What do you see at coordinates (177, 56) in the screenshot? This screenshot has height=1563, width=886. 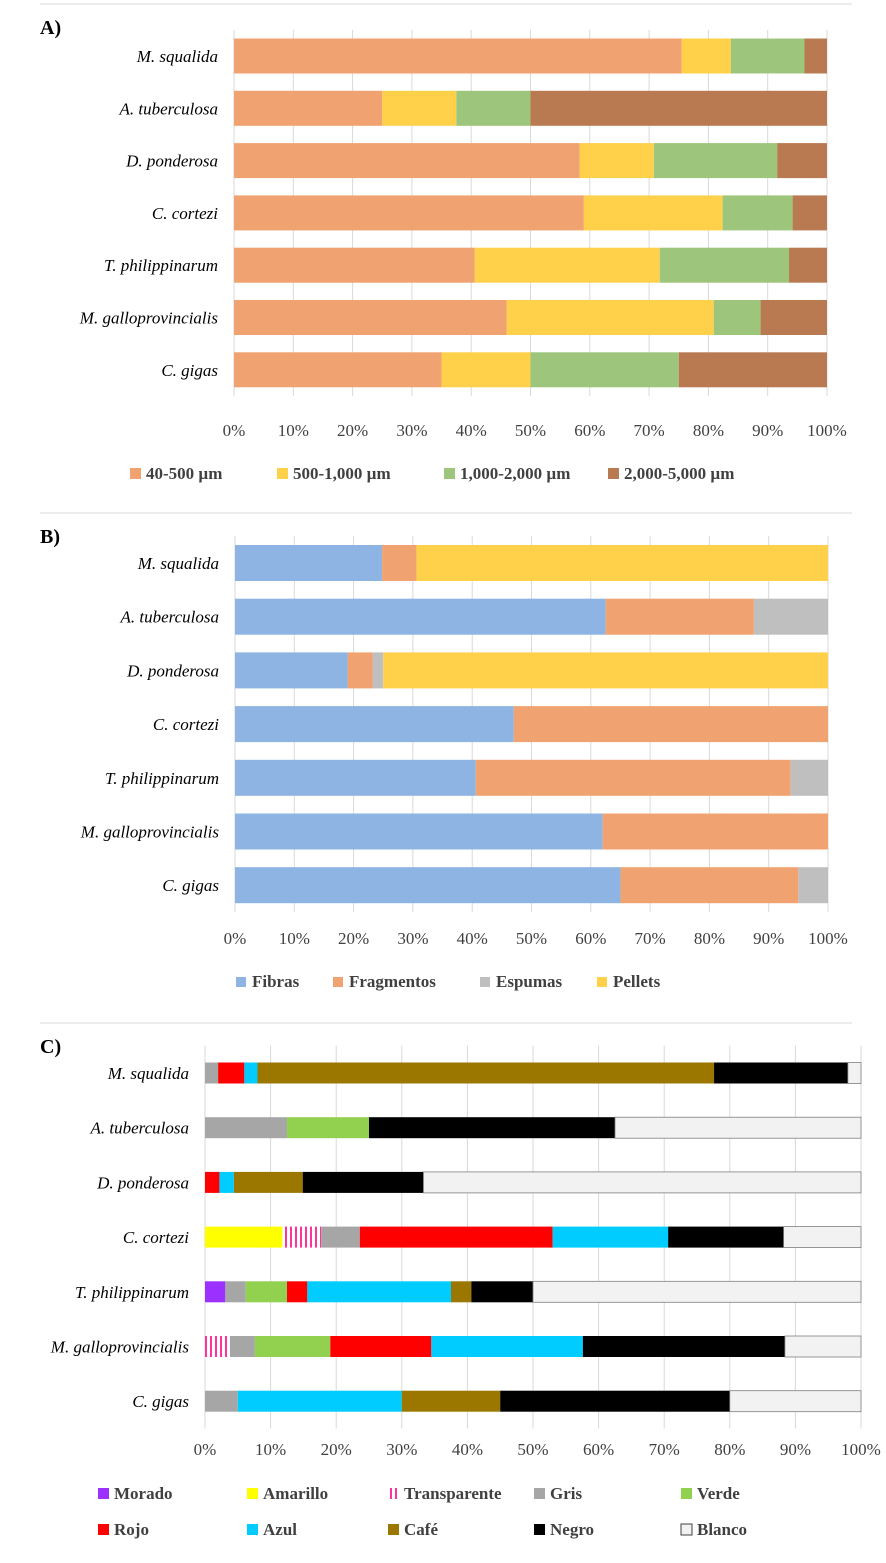 I see `category-label: M. squalida` at bounding box center [177, 56].